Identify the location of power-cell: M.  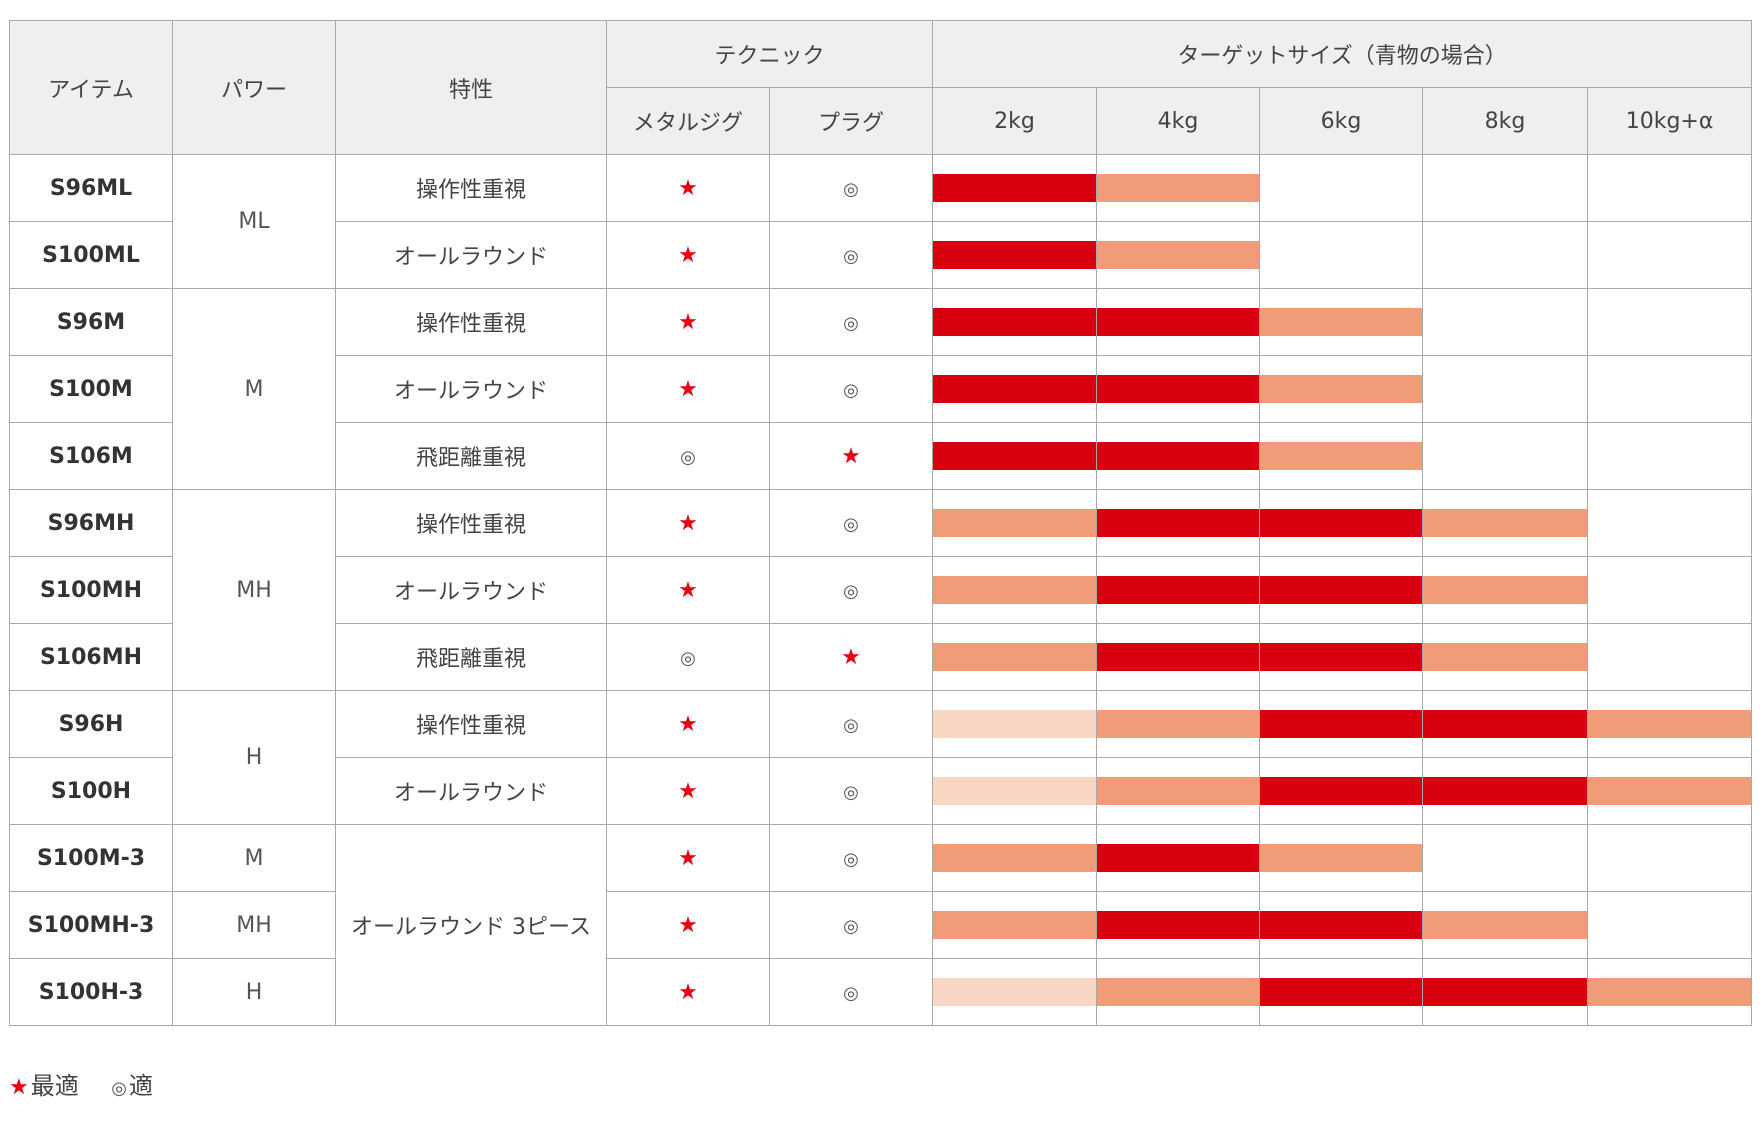
(254, 858).